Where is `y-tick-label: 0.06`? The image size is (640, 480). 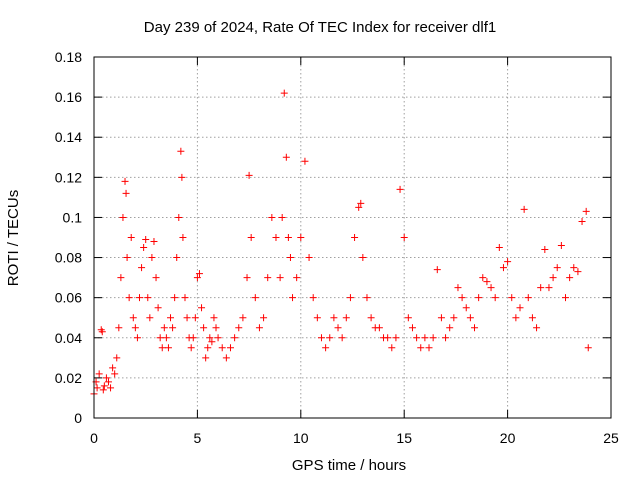 y-tick-label: 0.06 is located at coordinates (68, 298).